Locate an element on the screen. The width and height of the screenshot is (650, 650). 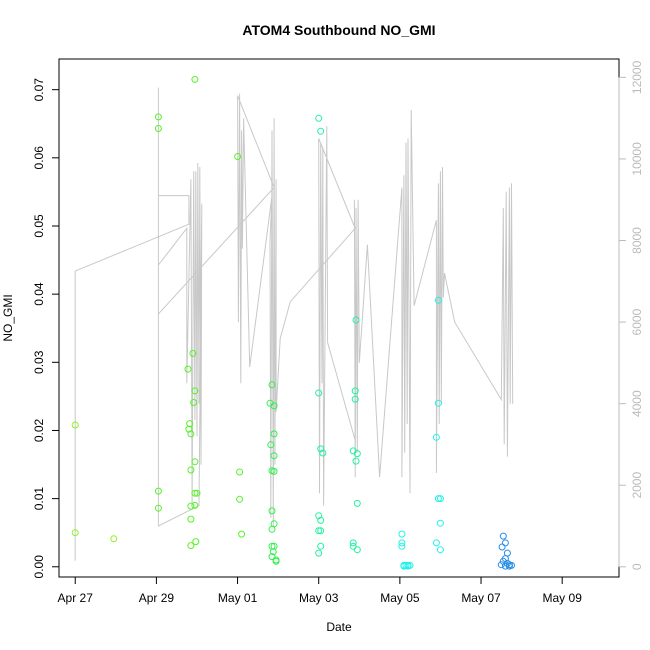
y2-tick-label: 6000 is located at coordinates (637, 321).